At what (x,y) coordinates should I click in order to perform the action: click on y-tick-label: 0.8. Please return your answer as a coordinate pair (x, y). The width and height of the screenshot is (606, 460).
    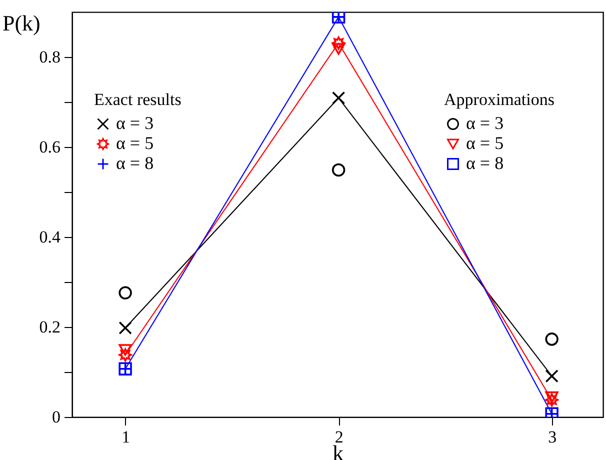
    Looking at the image, I should click on (49, 57).